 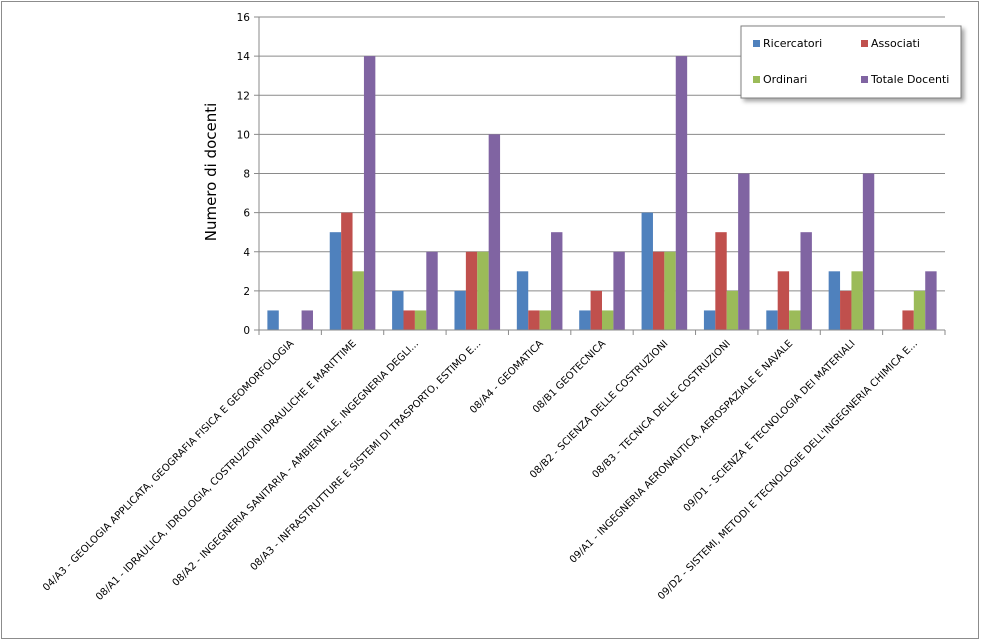 I want to click on y-tick-label: 4, so click(x=246, y=253).